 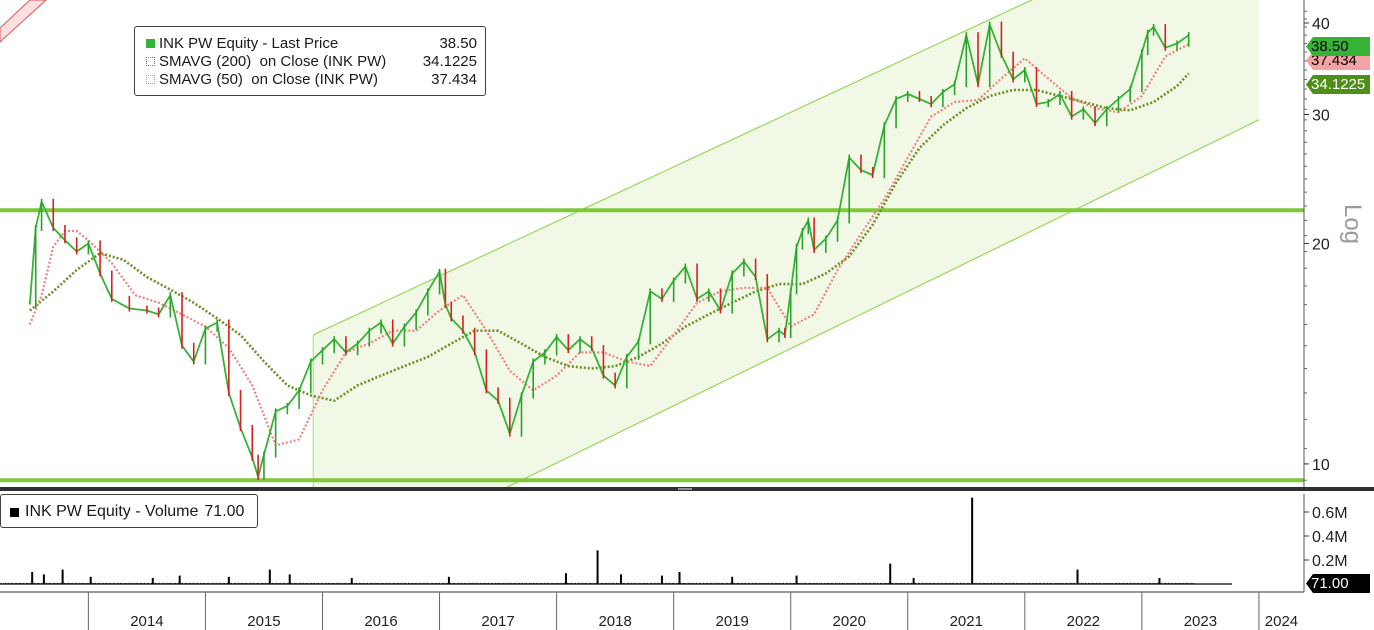 What do you see at coordinates (1321, 244) in the screenshot?
I see `price-axis-tick-label: 20` at bounding box center [1321, 244].